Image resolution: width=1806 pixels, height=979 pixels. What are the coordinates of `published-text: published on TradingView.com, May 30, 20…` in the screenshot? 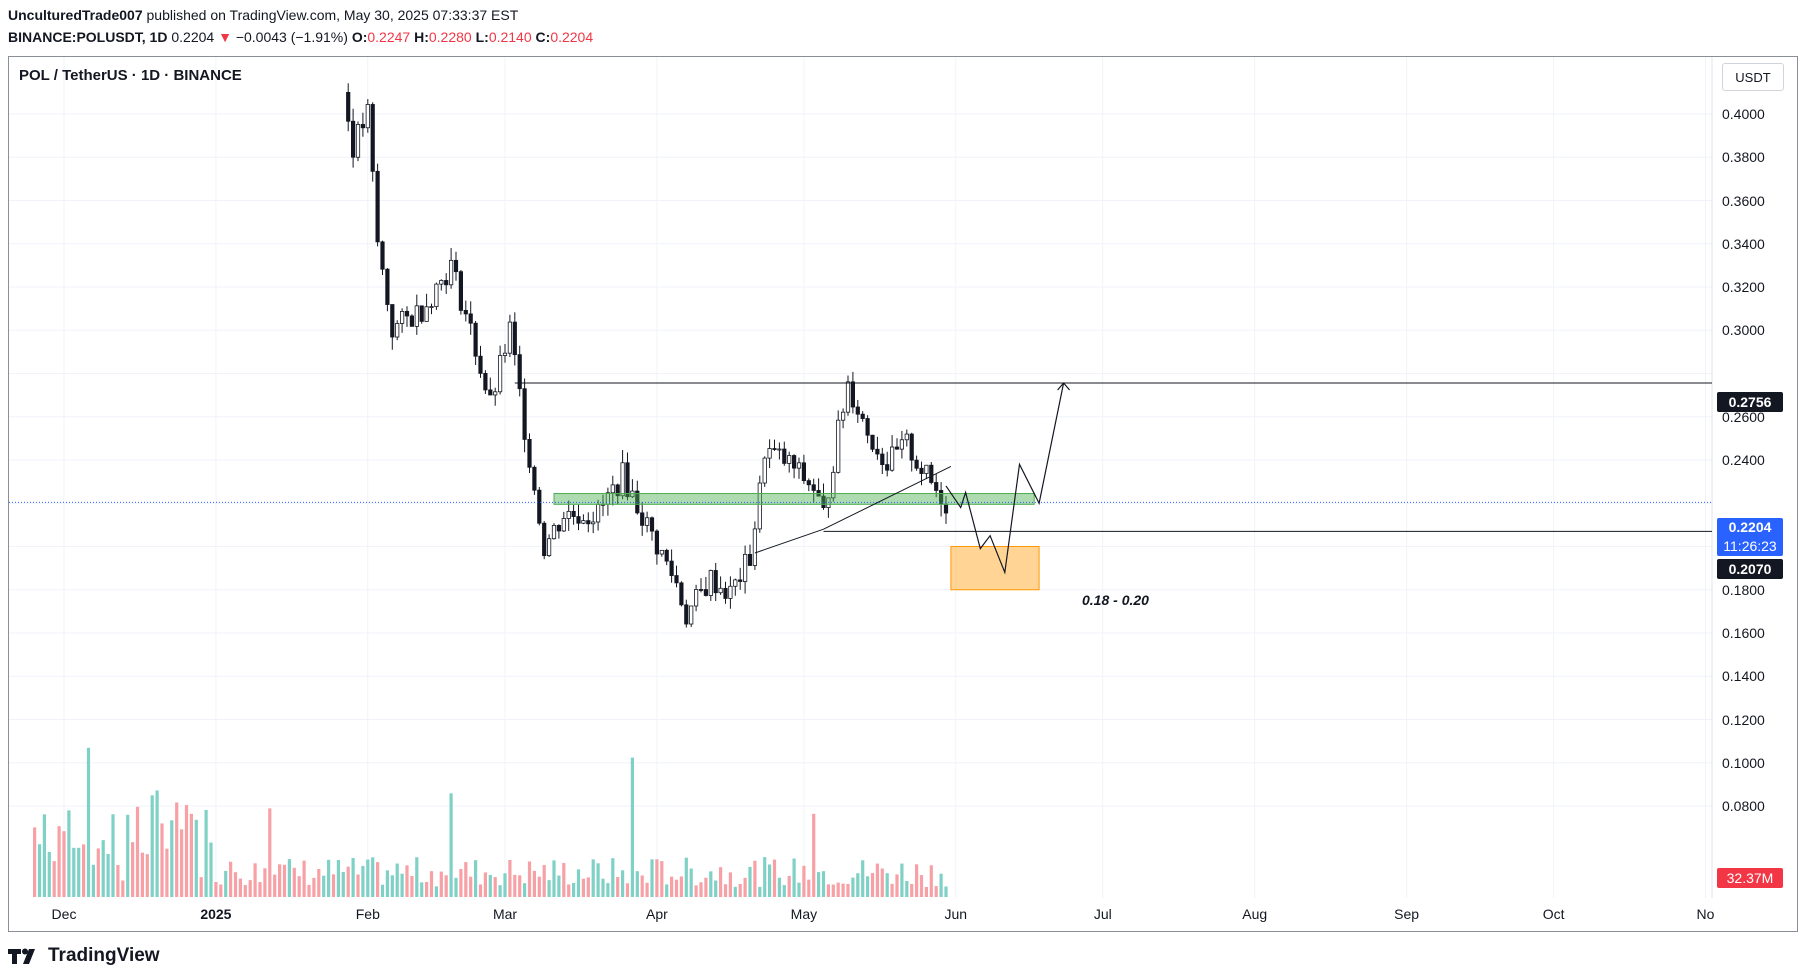 It's located at (330, 15).